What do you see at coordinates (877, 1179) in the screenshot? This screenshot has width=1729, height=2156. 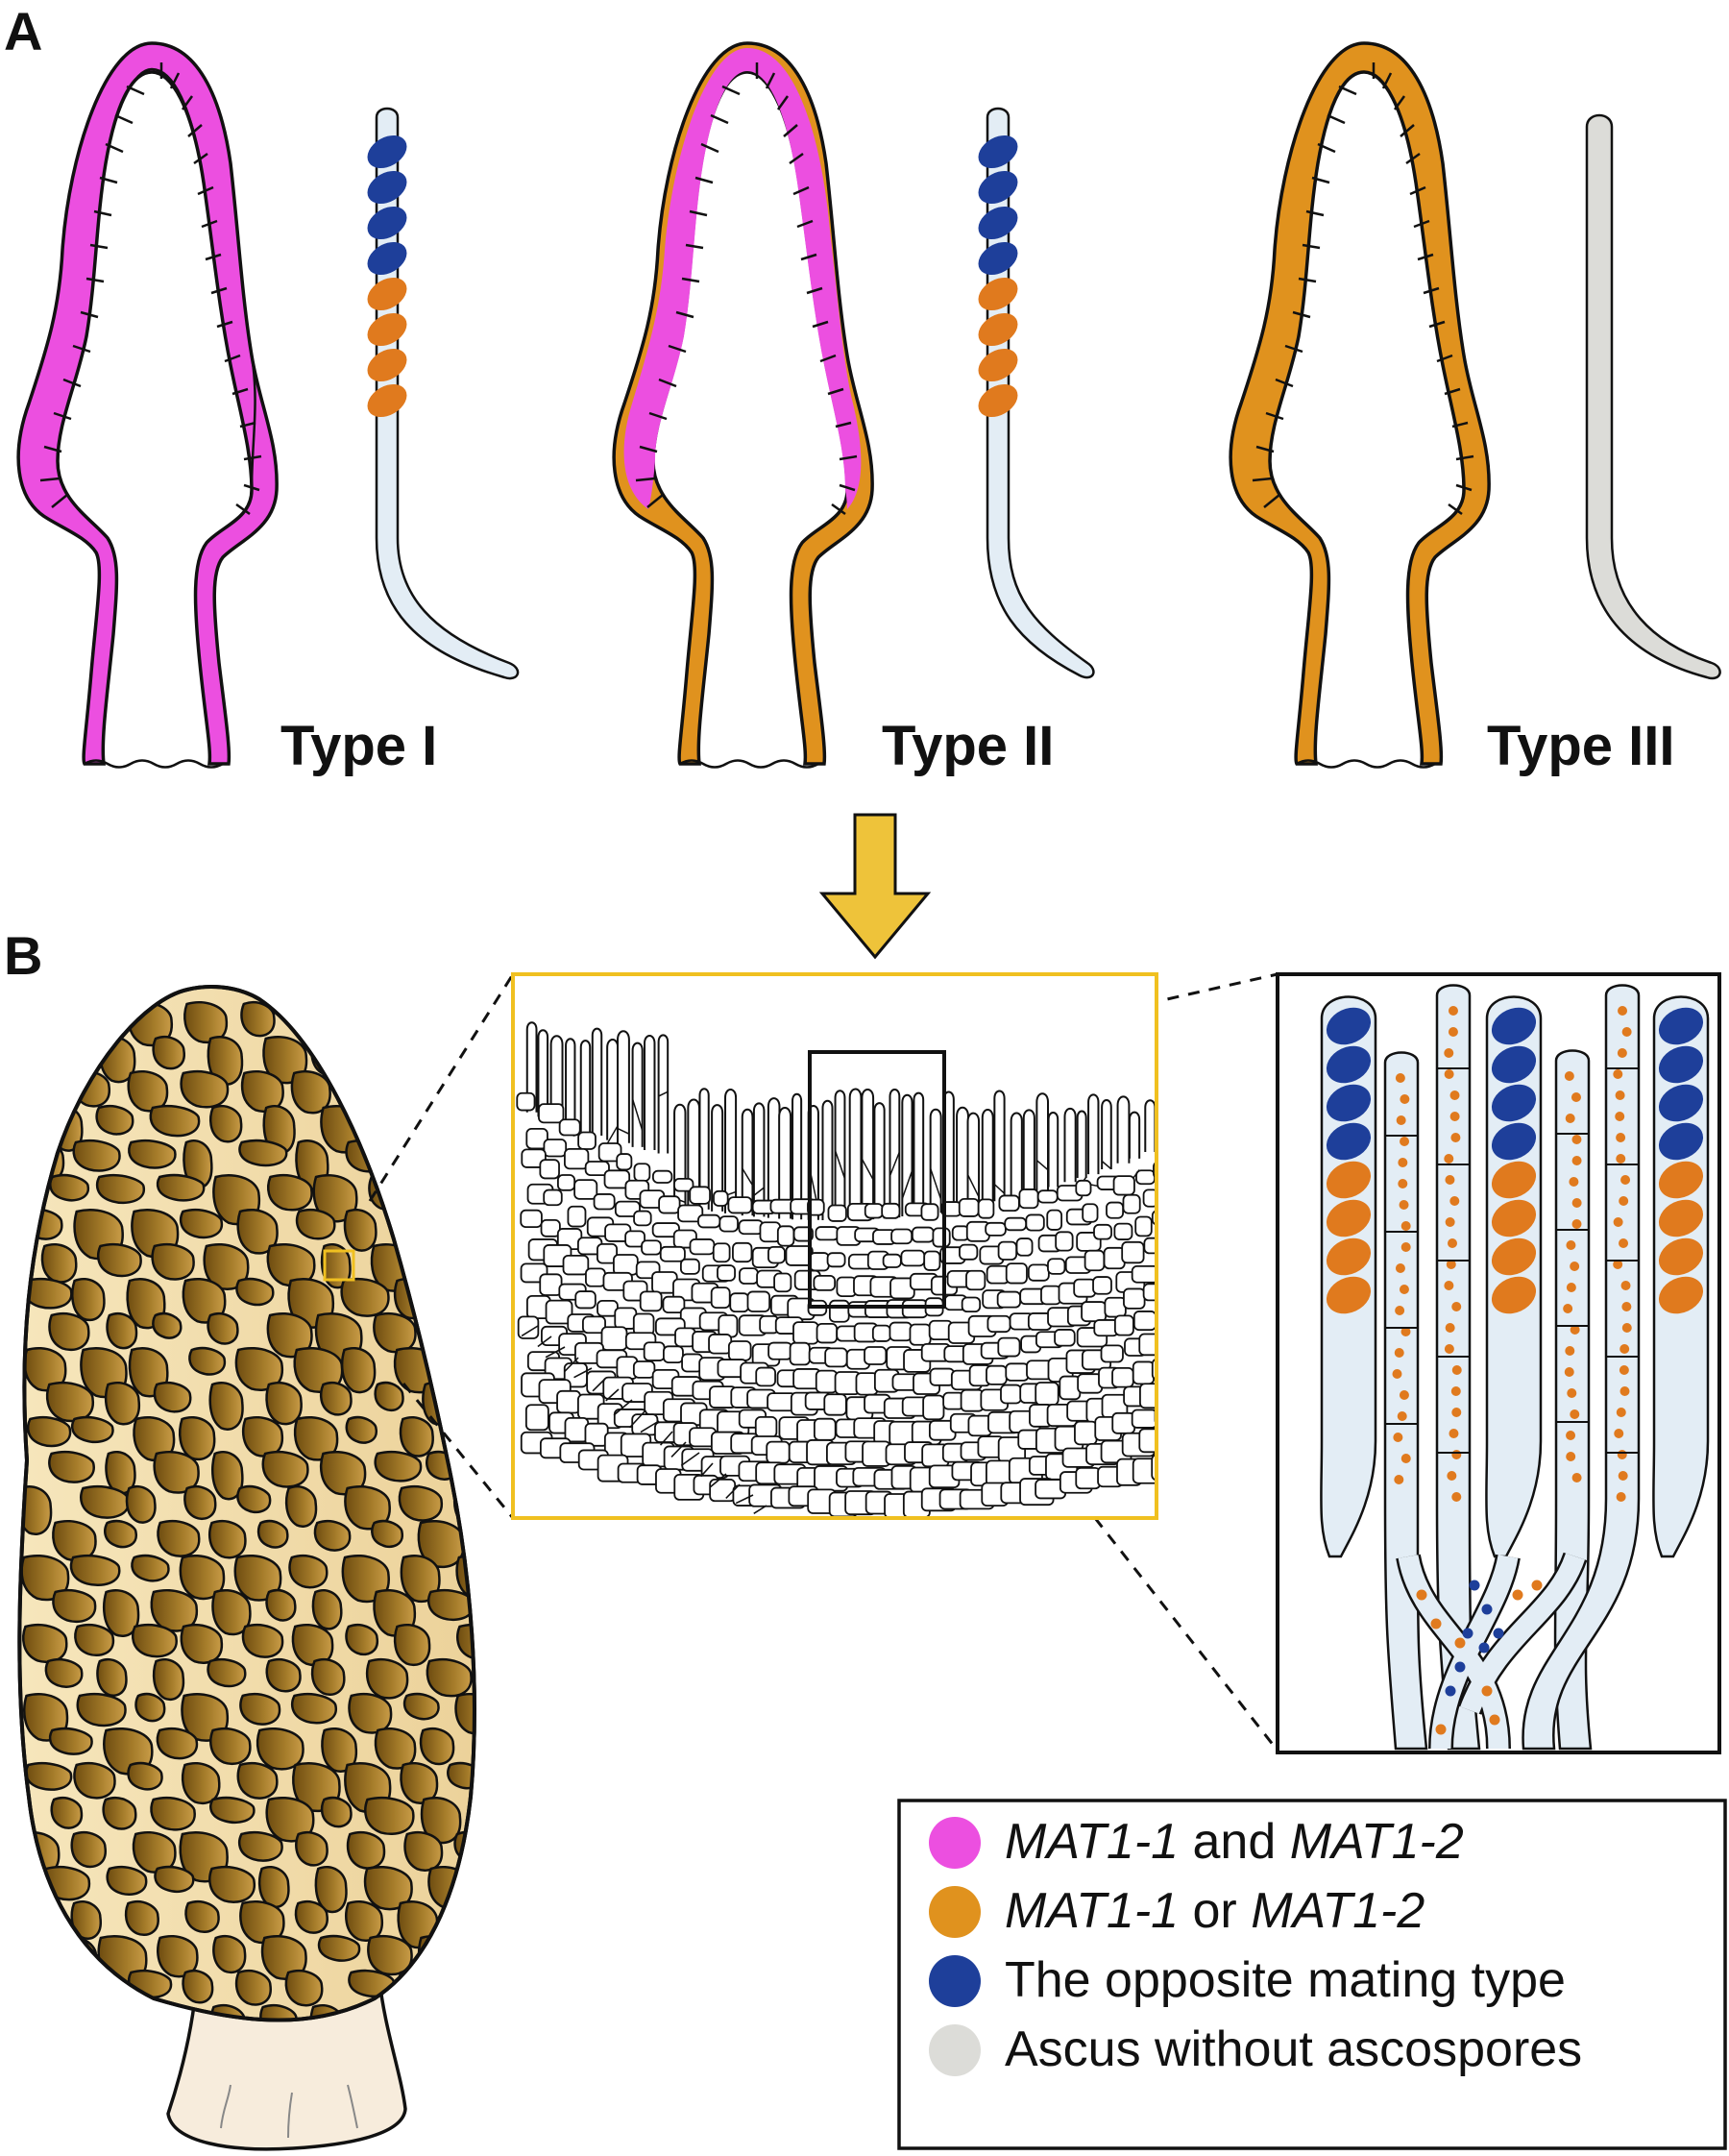 I see `detail-box` at bounding box center [877, 1179].